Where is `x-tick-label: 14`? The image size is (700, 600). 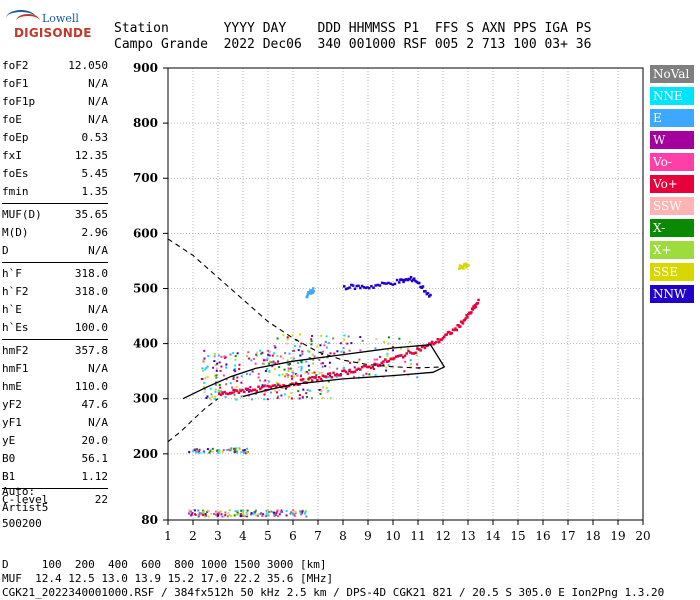
x-tick-label: 14 is located at coordinates (493, 536).